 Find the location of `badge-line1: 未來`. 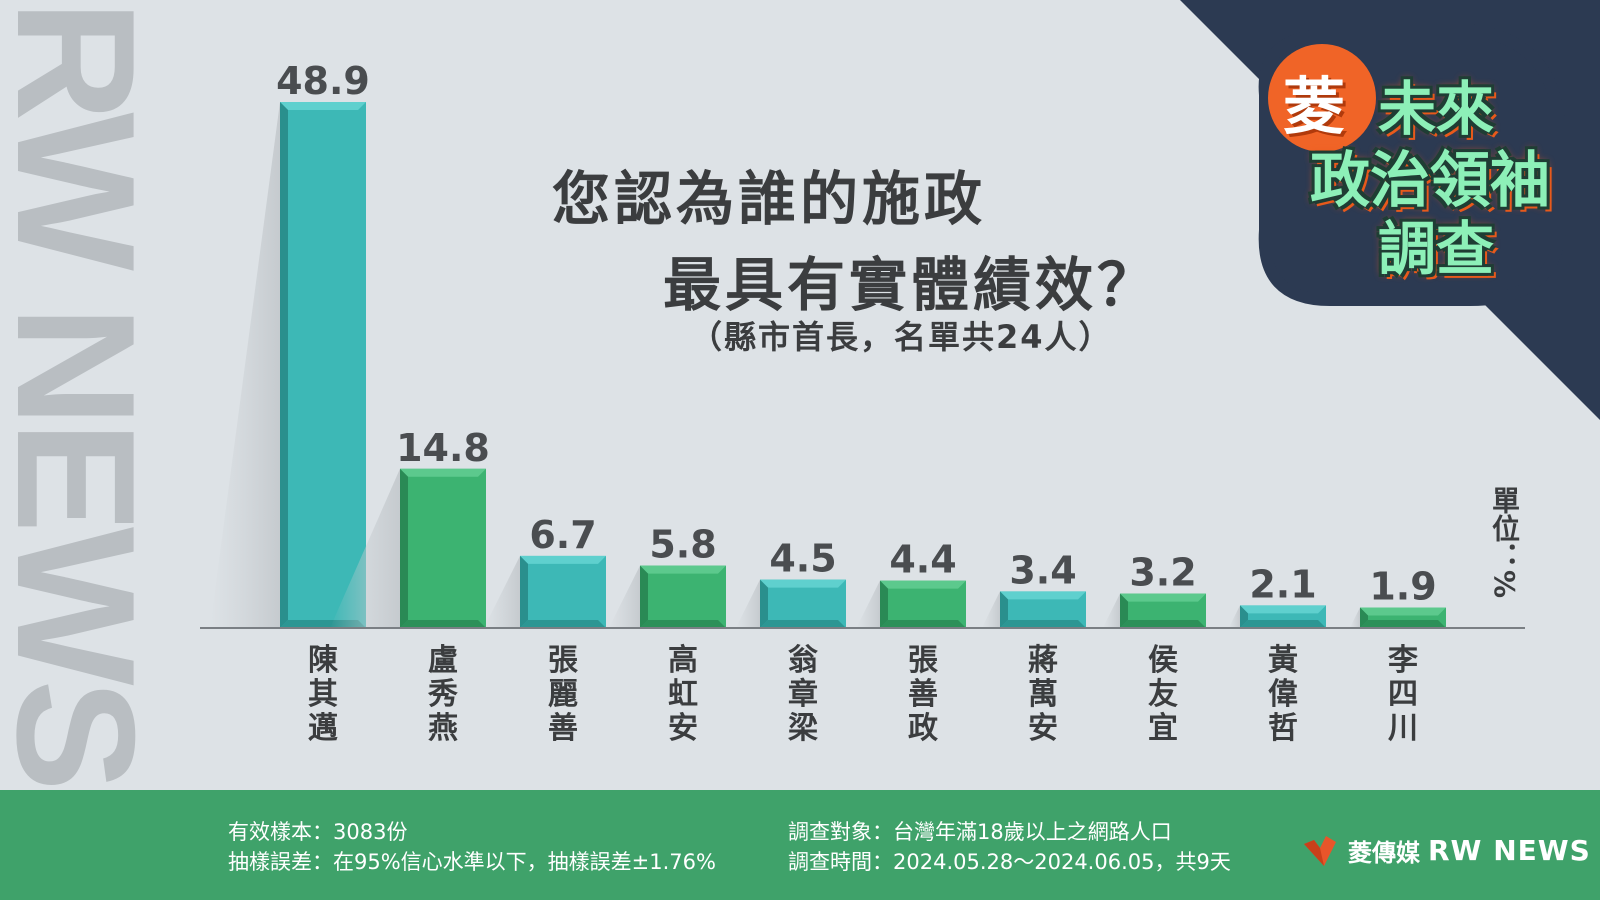

badge-line1: 未來 is located at coordinates (1436, 109).